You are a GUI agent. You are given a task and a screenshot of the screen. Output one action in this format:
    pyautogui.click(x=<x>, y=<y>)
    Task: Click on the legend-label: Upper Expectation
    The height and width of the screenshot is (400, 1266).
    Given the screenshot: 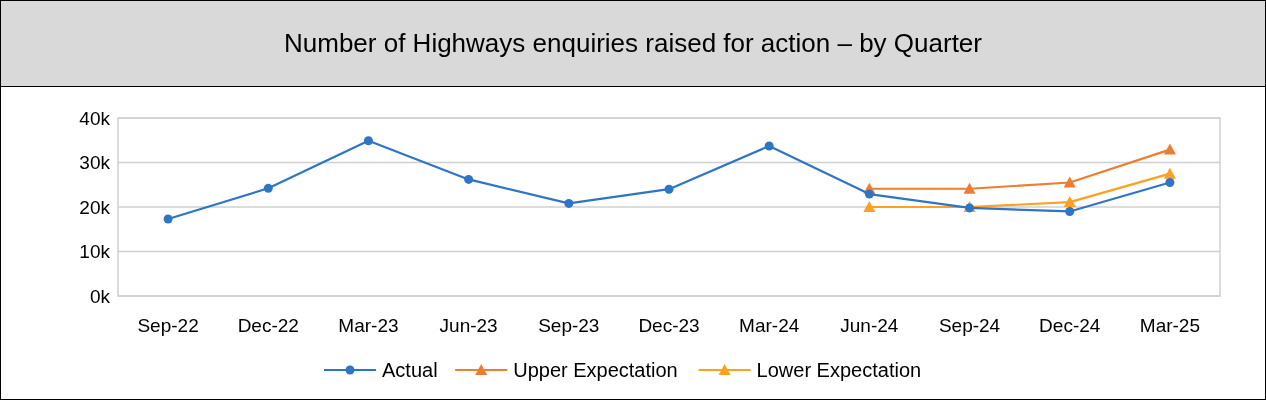 What is the action you would take?
    pyautogui.click(x=595, y=370)
    